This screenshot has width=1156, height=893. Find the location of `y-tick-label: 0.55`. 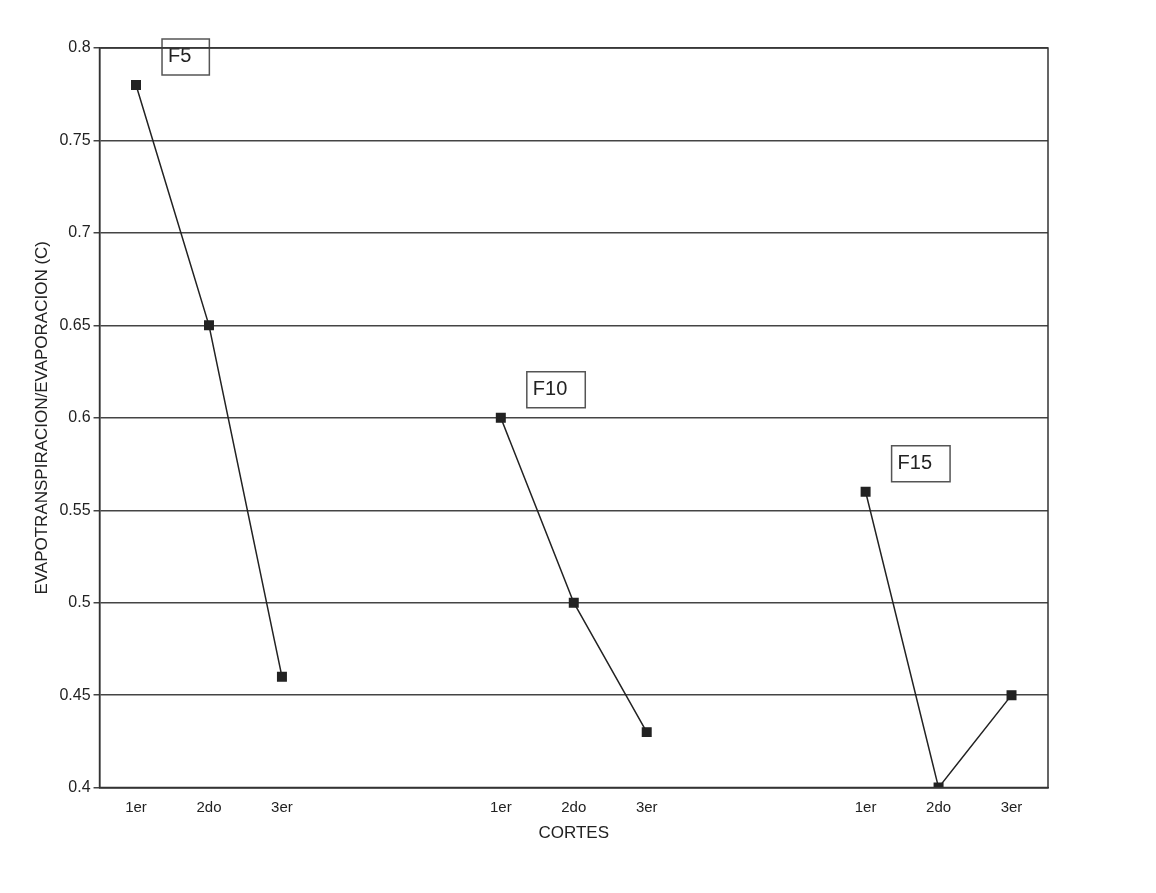

y-tick-label: 0.55 is located at coordinates (75, 509).